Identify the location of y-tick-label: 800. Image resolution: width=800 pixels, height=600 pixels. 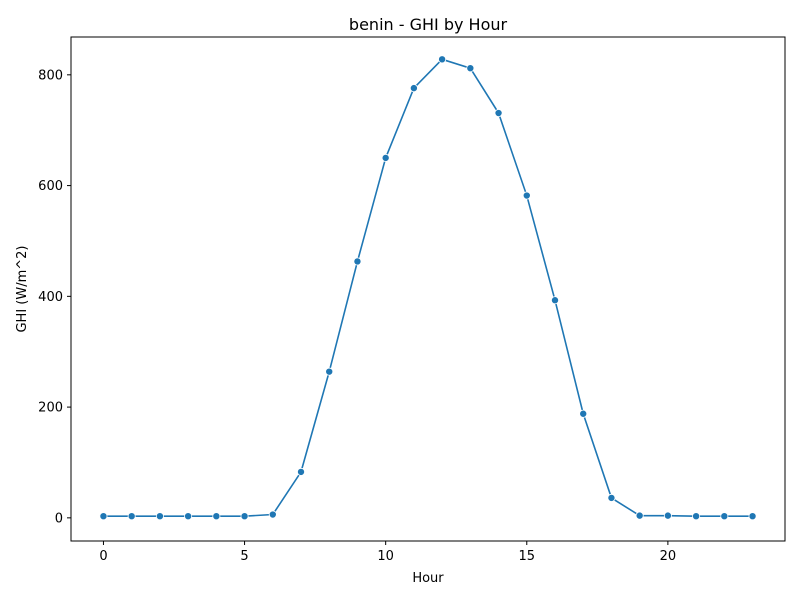
(50, 75).